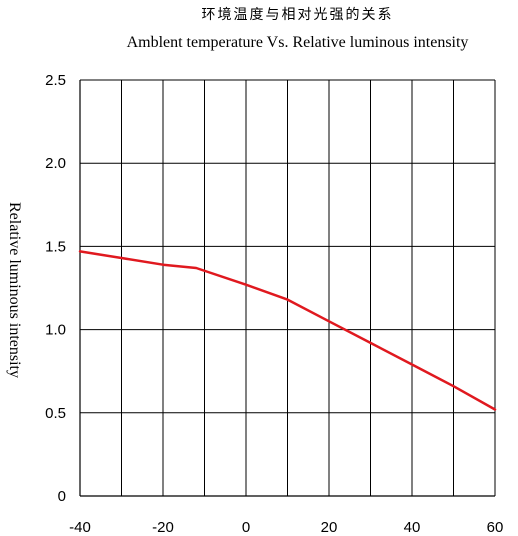 The image size is (518, 536). Describe the element at coordinates (80, 527) in the screenshot. I see `x-tick-label: -40` at that location.